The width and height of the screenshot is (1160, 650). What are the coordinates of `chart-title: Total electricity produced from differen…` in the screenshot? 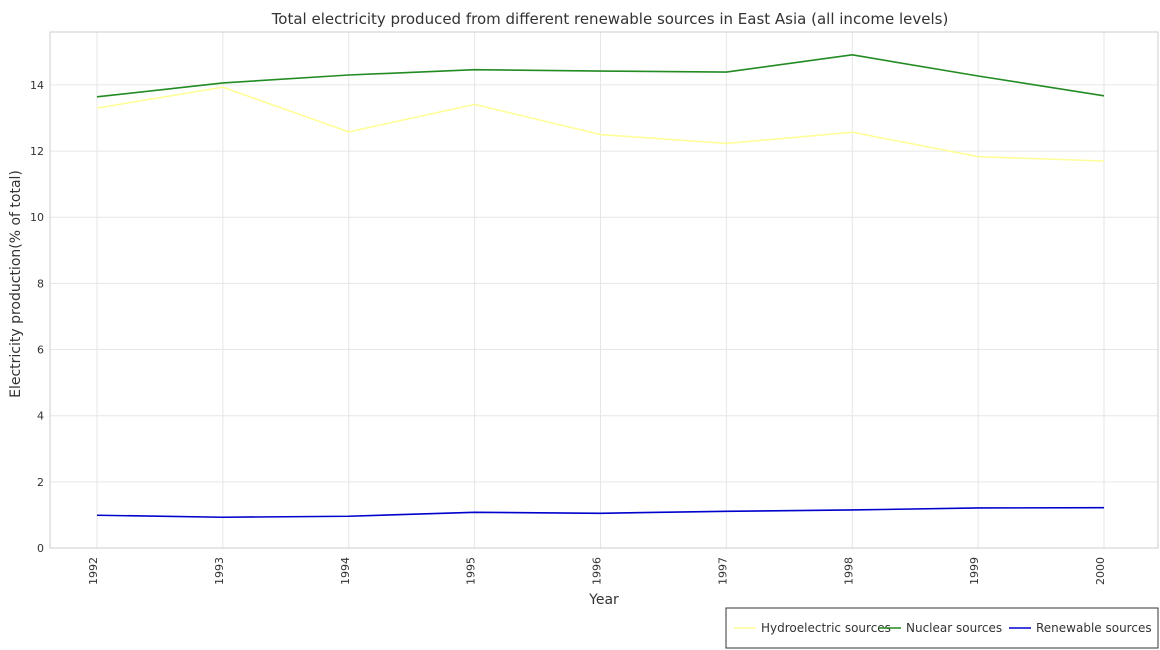 It's located at (610, 19).